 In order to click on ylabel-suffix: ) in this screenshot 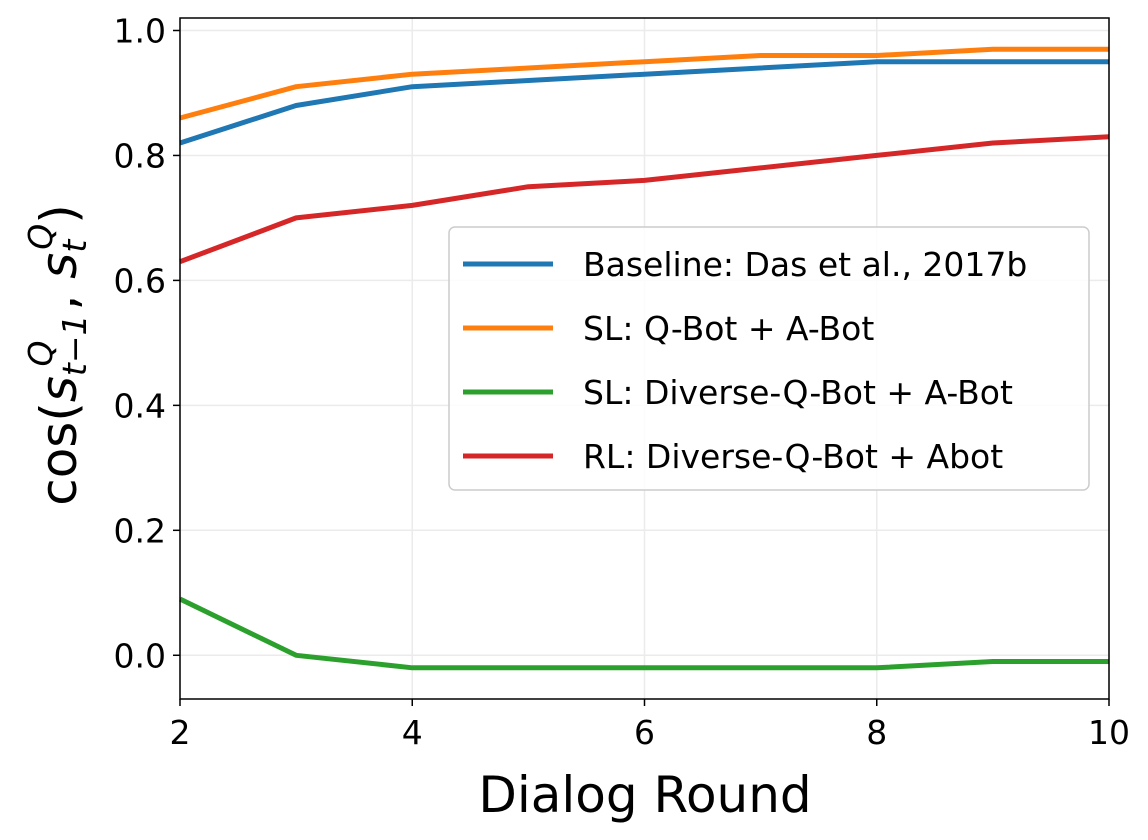, I will do `click(59, 214)`.